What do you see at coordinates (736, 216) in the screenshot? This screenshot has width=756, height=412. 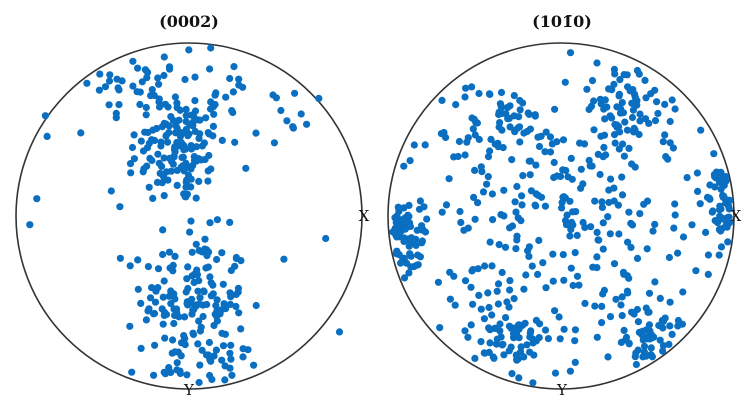 I see `axis-label-x-10-10: X` at bounding box center [736, 216].